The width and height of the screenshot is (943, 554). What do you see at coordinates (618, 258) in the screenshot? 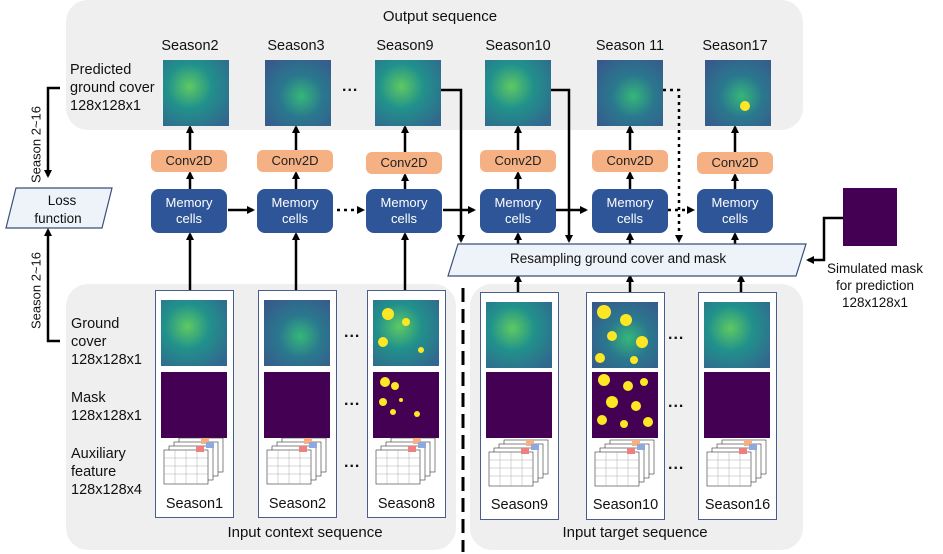
I see `resample-label: Resampling ground cover and mask` at bounding box center [618, 258].